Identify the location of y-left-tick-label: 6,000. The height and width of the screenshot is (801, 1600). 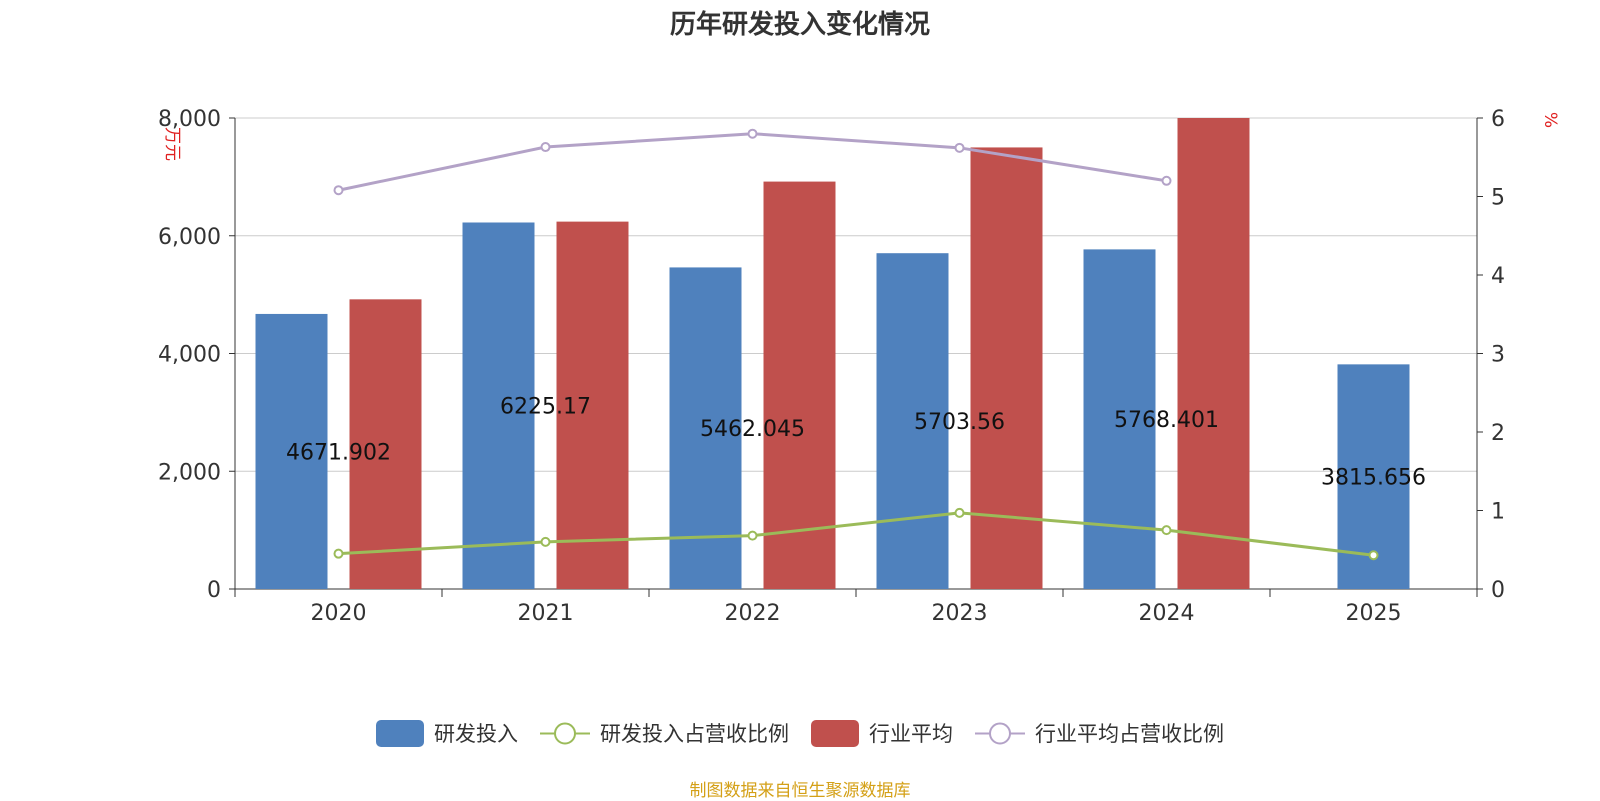
(189, 237).